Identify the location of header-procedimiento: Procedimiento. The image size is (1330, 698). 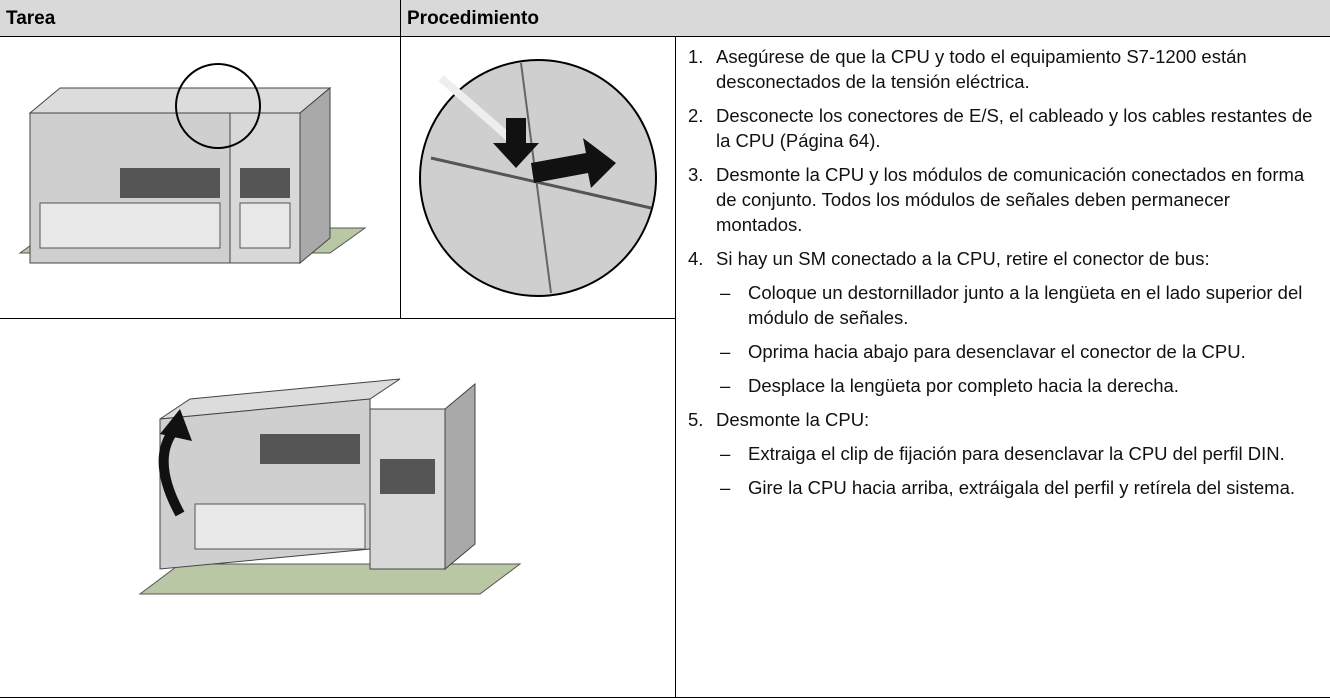
(865, 18).